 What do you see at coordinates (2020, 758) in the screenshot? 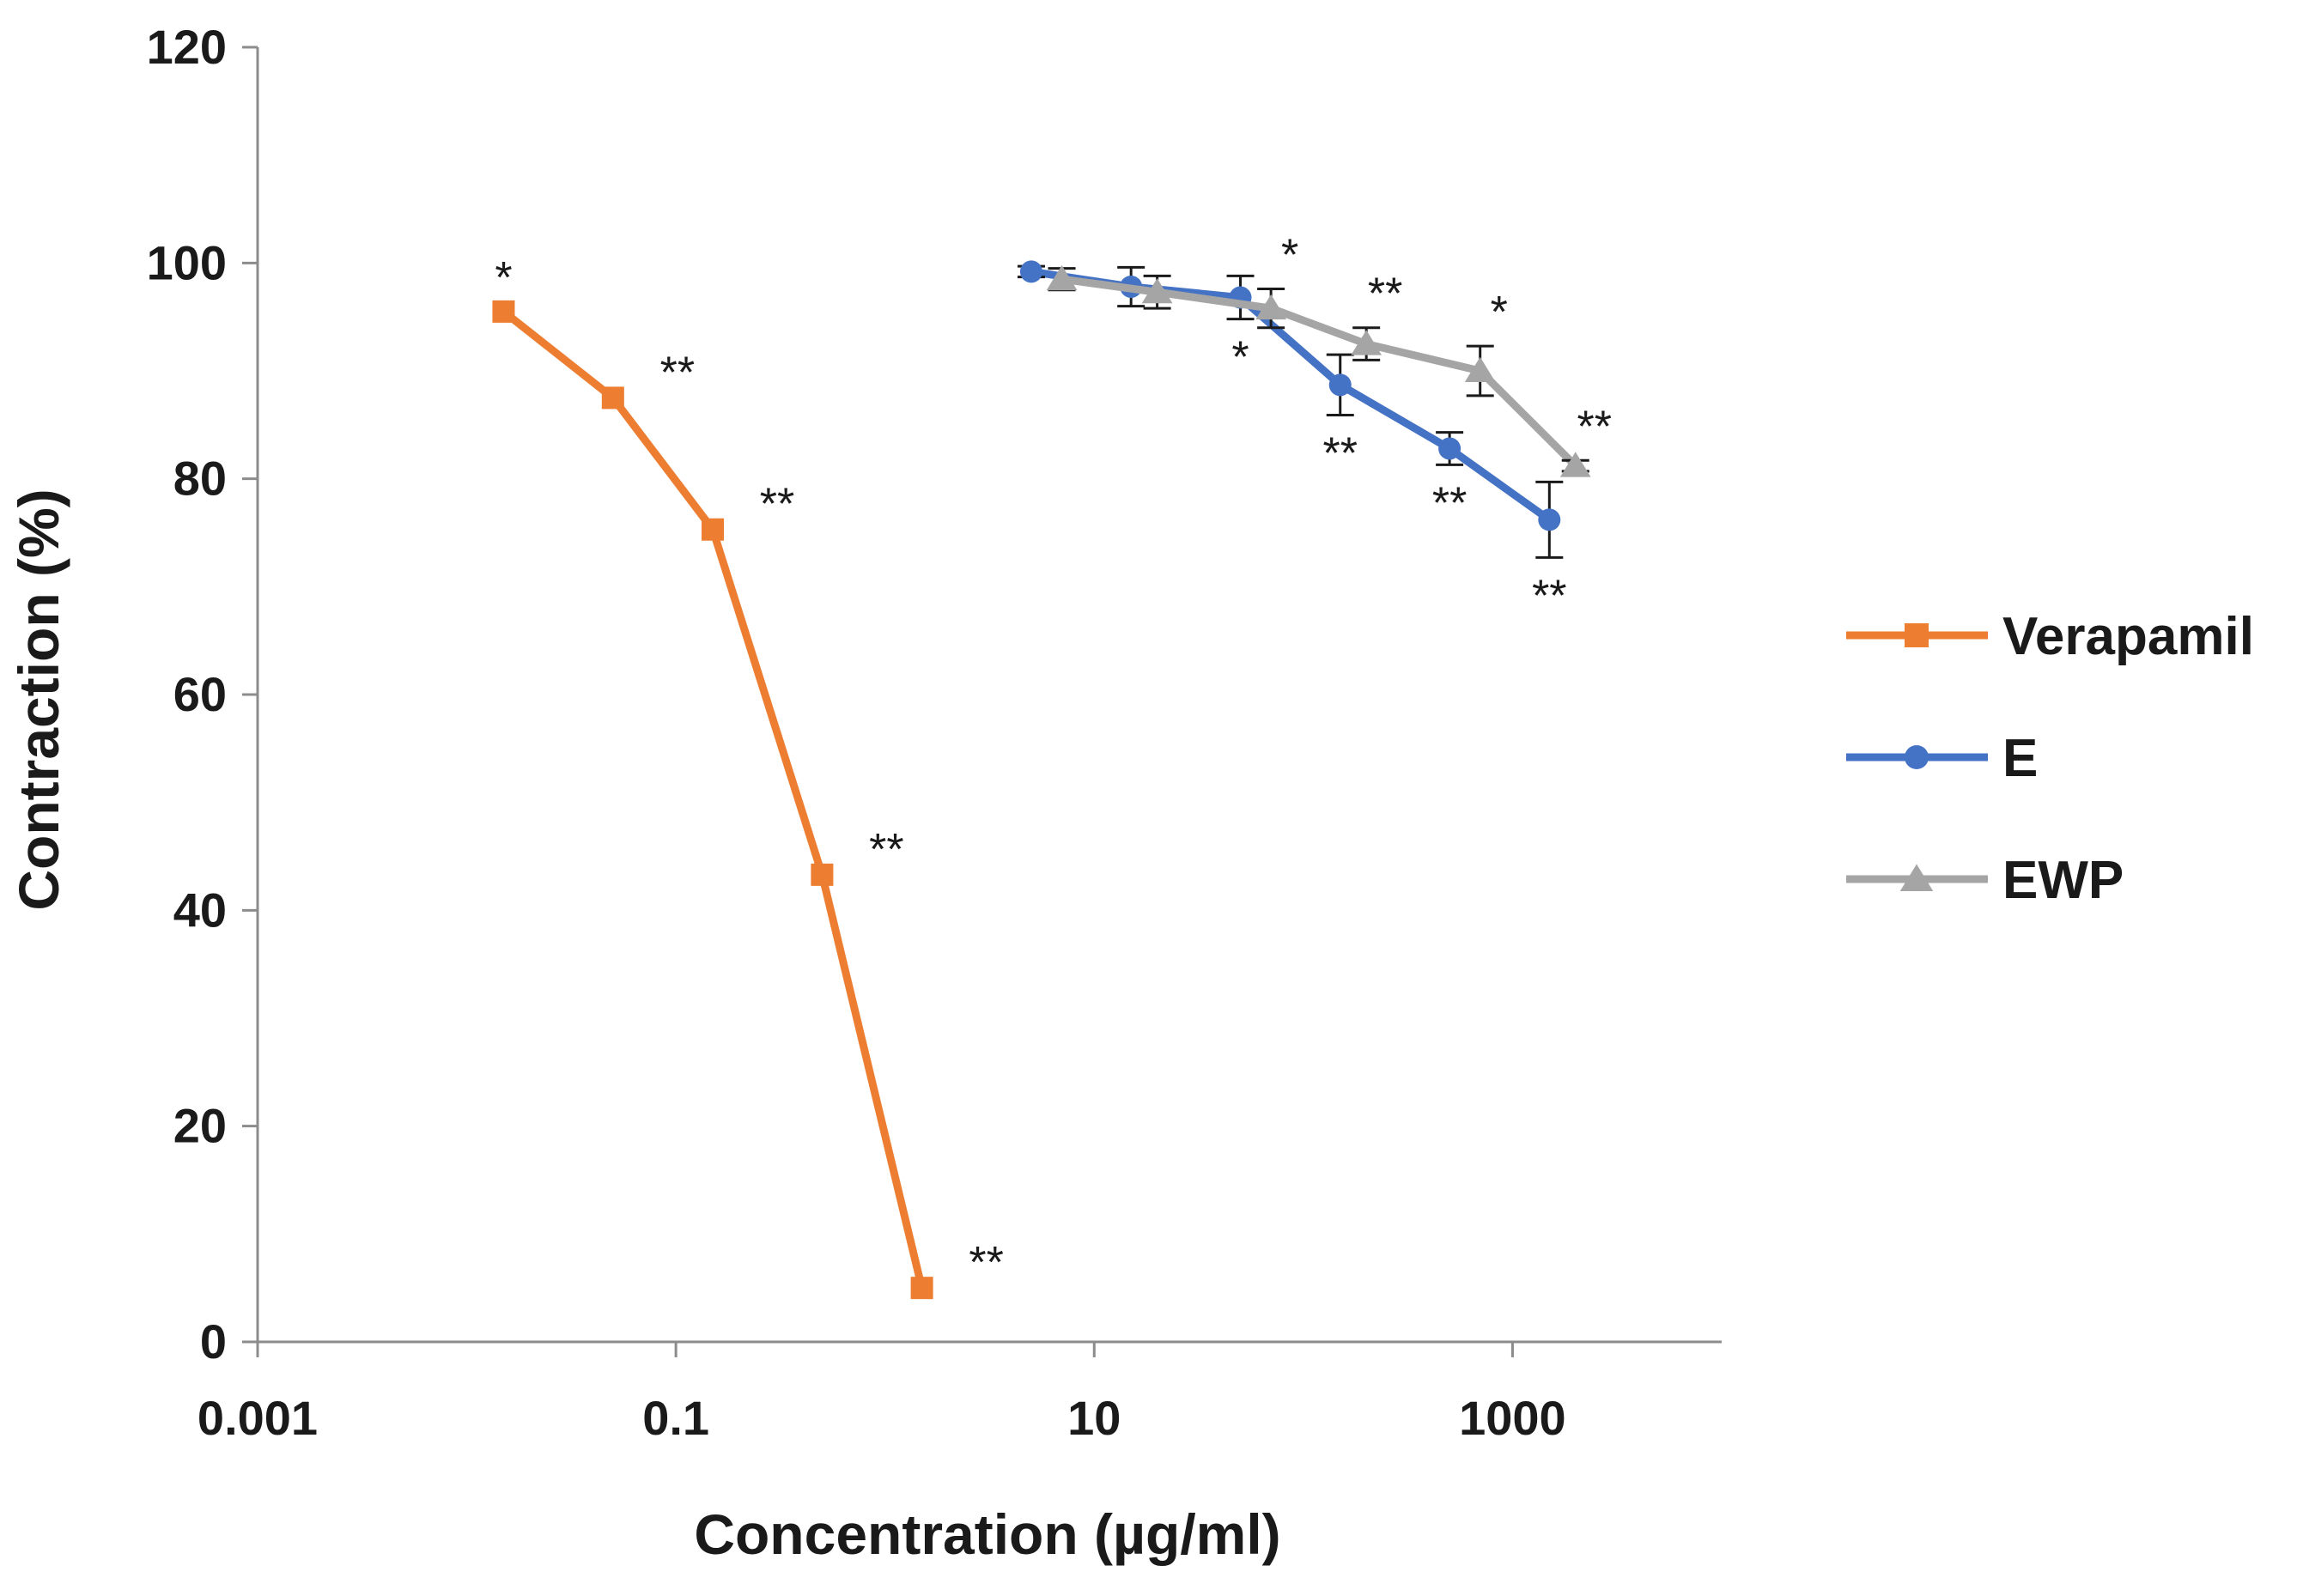
I see `legend-label: E` at bounding box center [2020, 758].